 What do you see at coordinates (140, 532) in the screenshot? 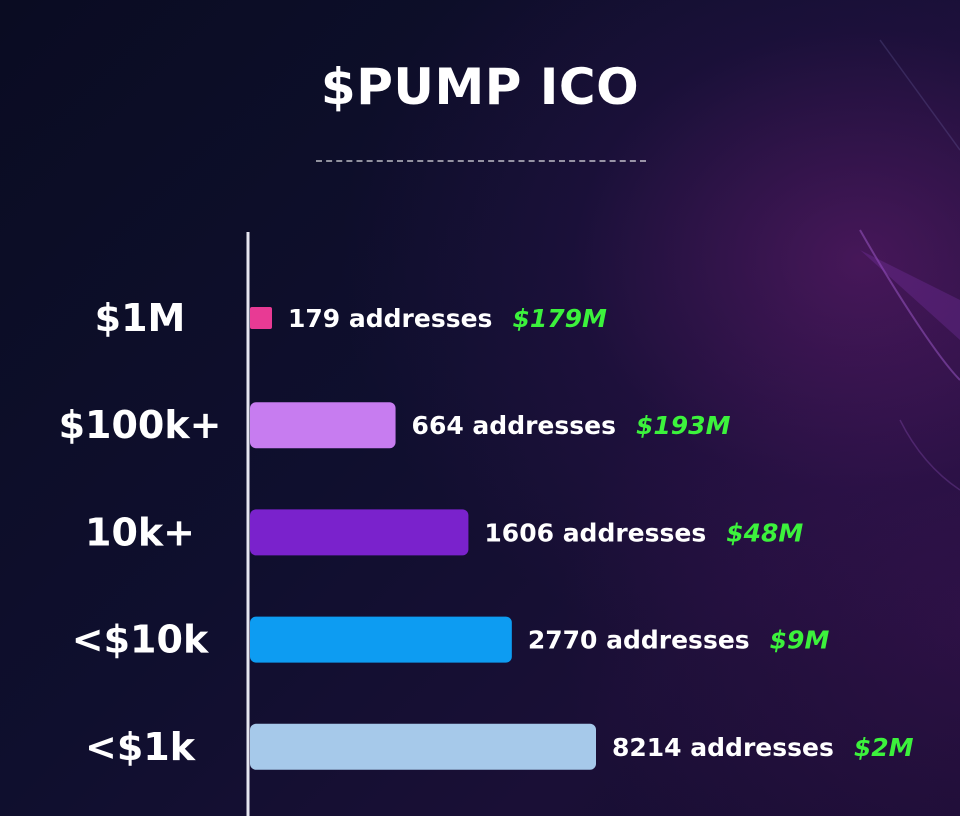
I see `category-label: 10k+` at bounding box center [140, 532].